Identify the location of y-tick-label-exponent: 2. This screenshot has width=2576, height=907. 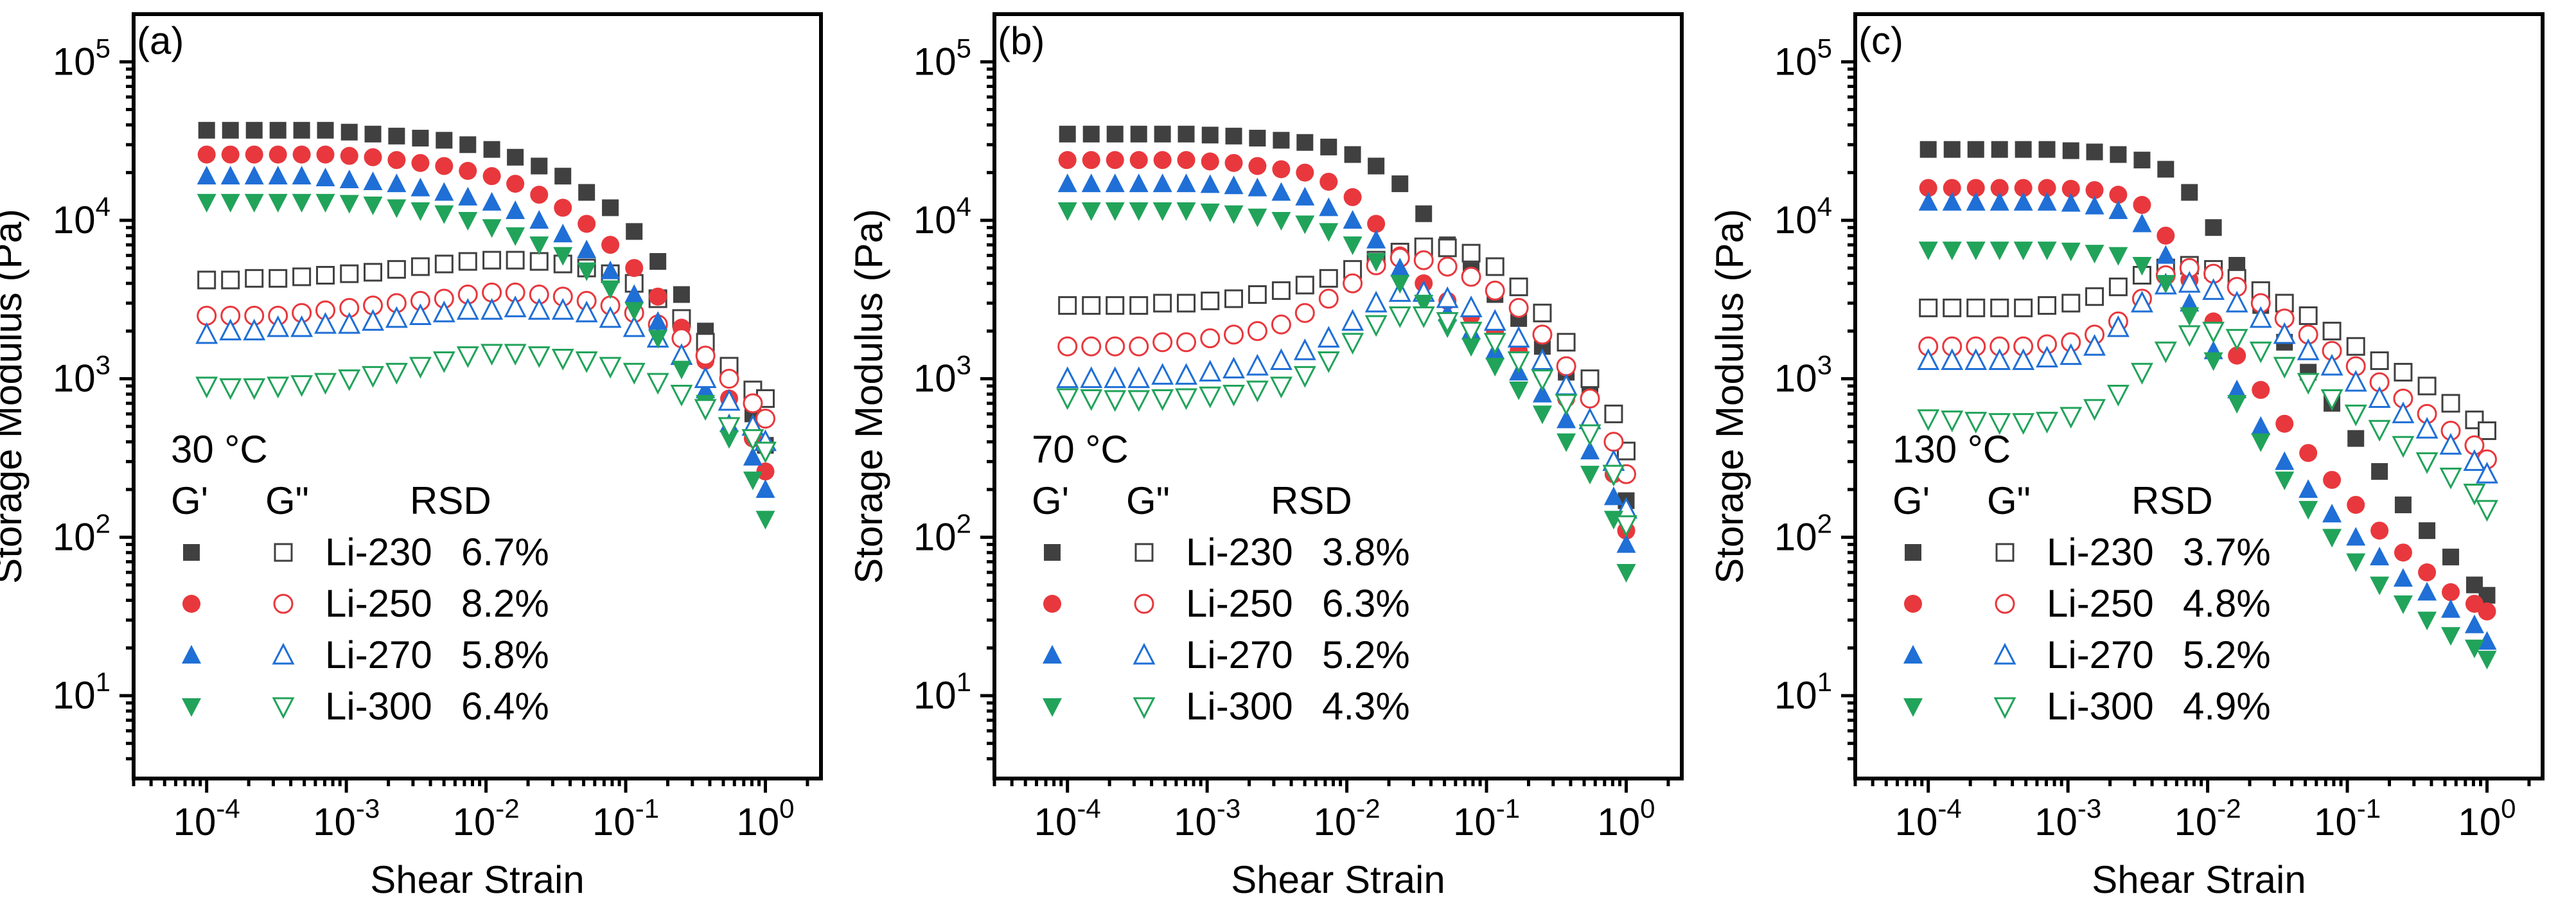
(103, 523).